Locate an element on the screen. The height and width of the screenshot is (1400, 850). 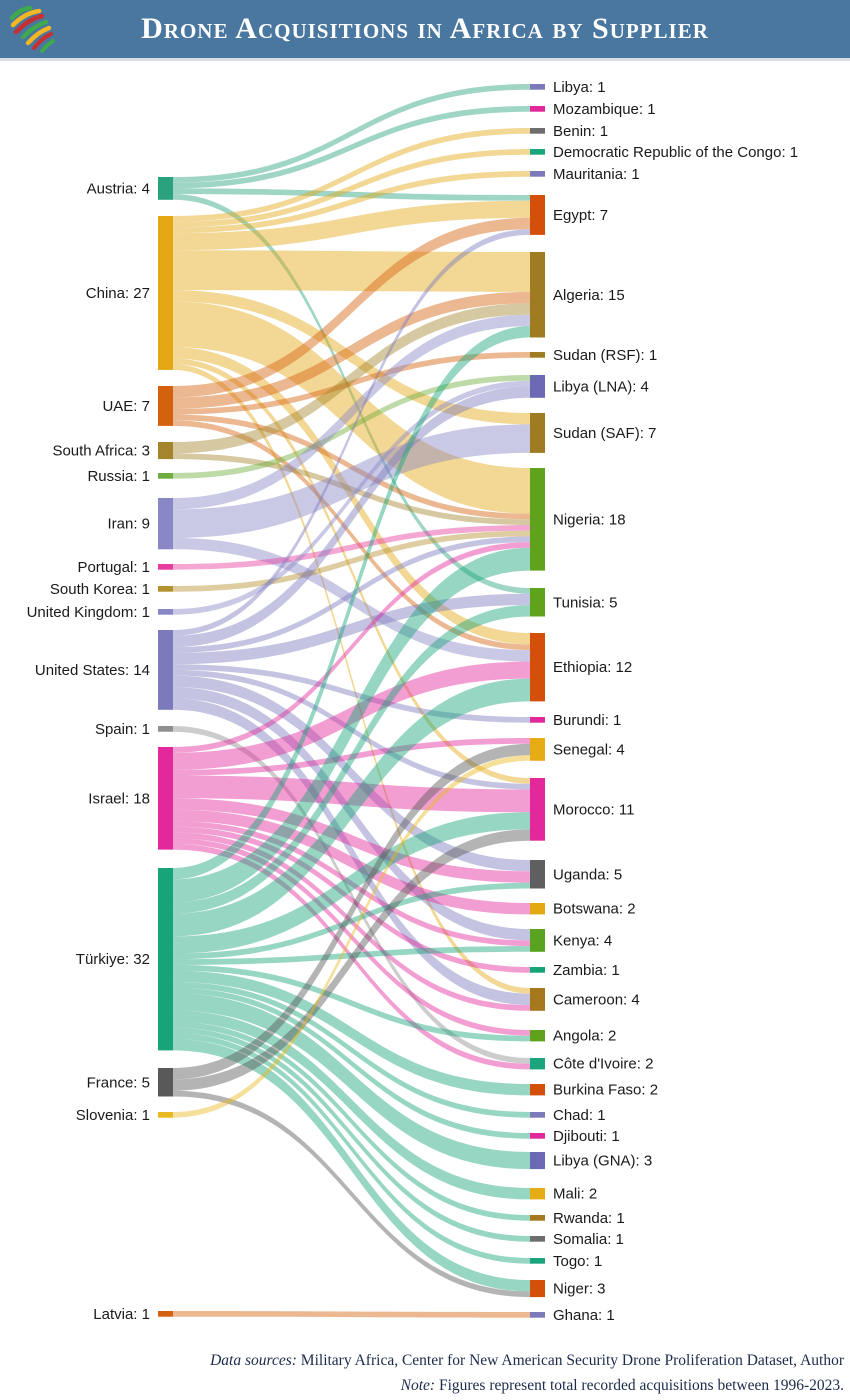
link-austria-libya is located at coordinates (351, 133).